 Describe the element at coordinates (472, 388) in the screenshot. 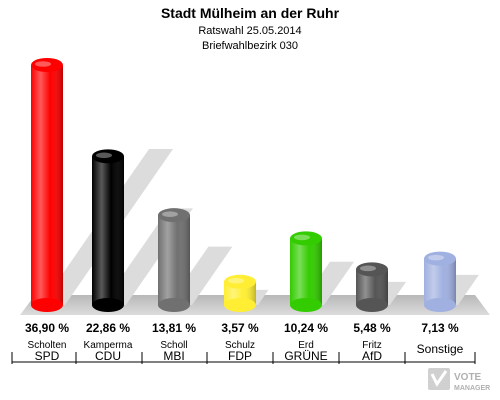

I see `logo-text-manager: MANAGER` at that location.